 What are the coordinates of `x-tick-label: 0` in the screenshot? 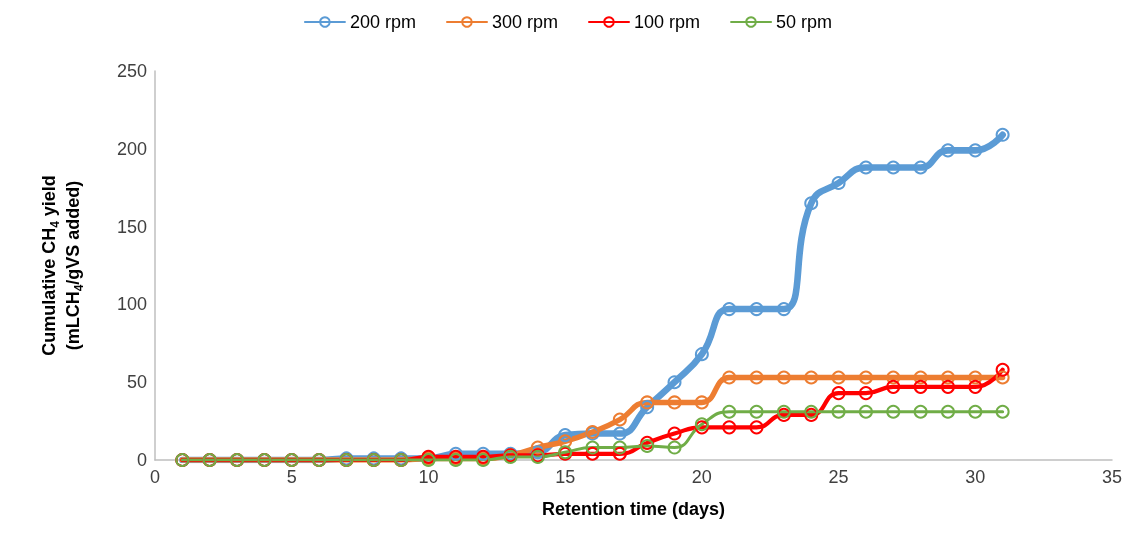 It's located at (155, 477).